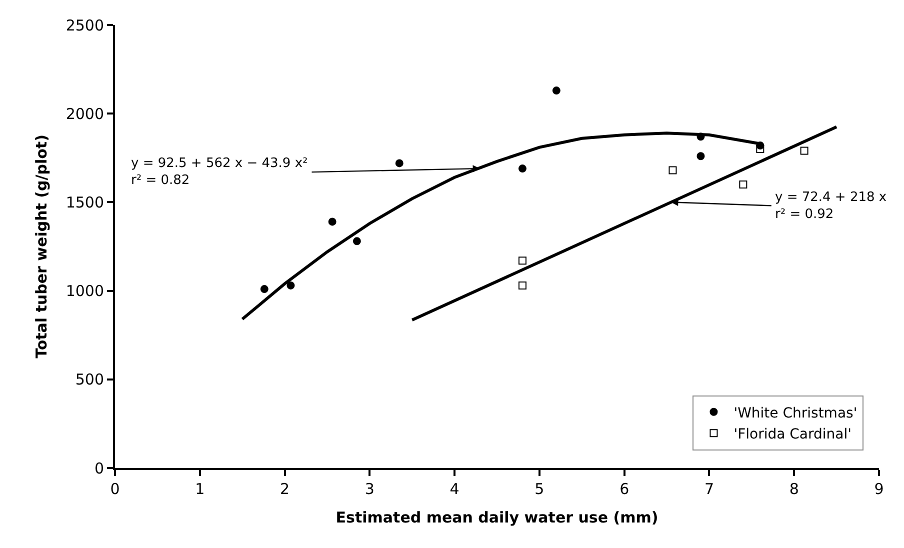 This screenshot has height=548, width=904. What do you see at coordinates (85, 113) in the screenshot?
I see `y-tick-label: 2000` at bounding box center [85, 113].